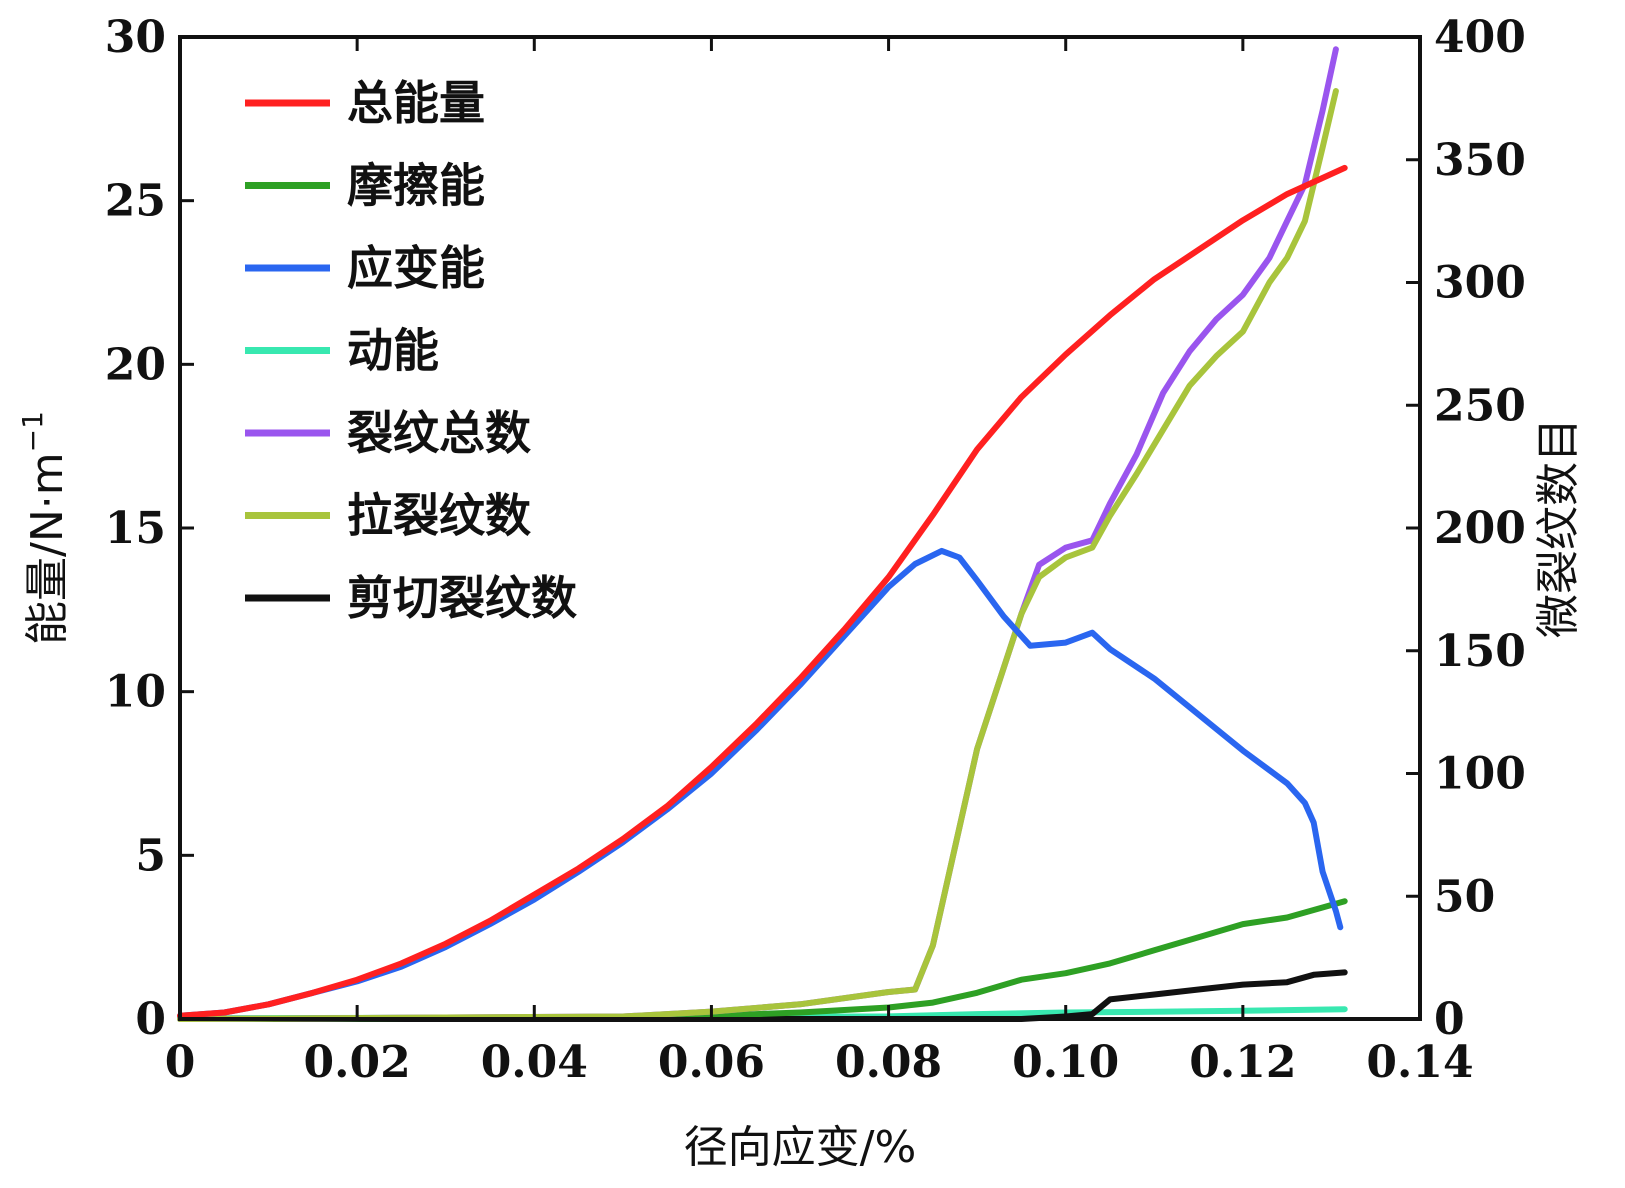 The width and height of the screenshot is (1625, 1188). Describe the element at coordinates (1480, 160) in the screenshot. I see `y2-tick-label: 350` at that location.